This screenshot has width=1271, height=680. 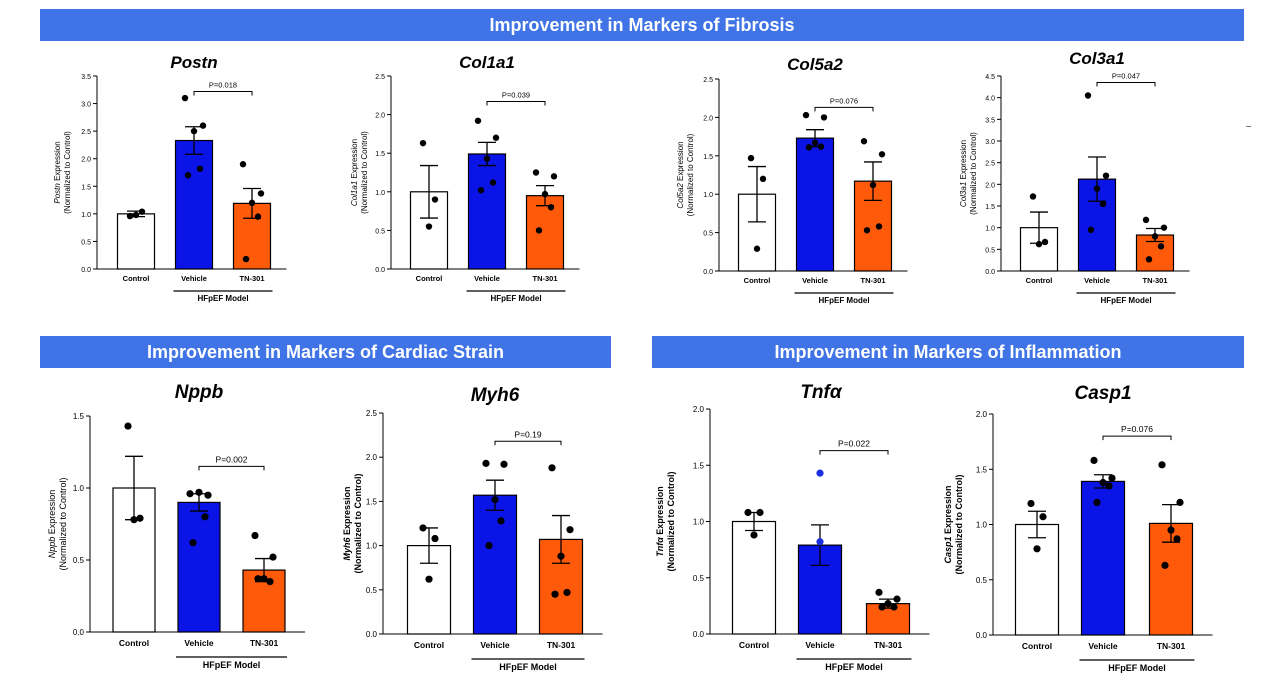 I want to click on x-tick-label: Vehicle, so click(x=815, y=280).